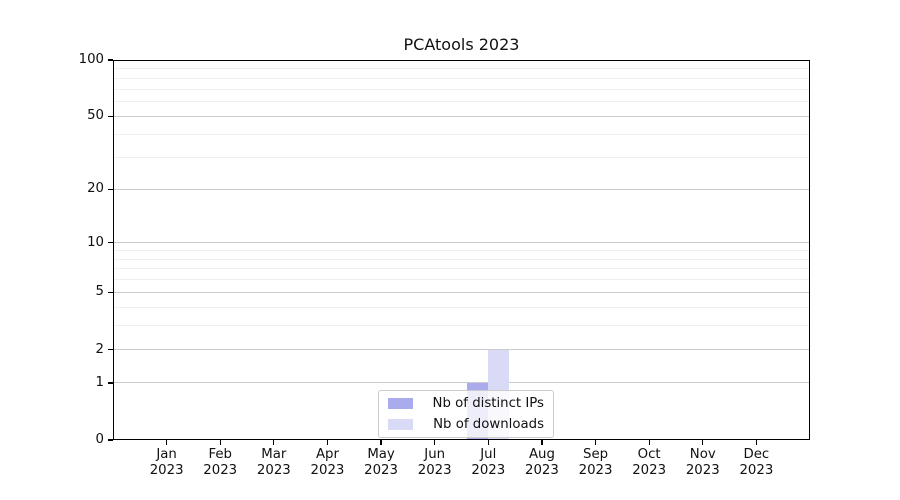 The image size is (900, 500). Describe the element at coordinates (400, 403) in the screenshot. I see `legend-swatch-distinct-ips` at that location.